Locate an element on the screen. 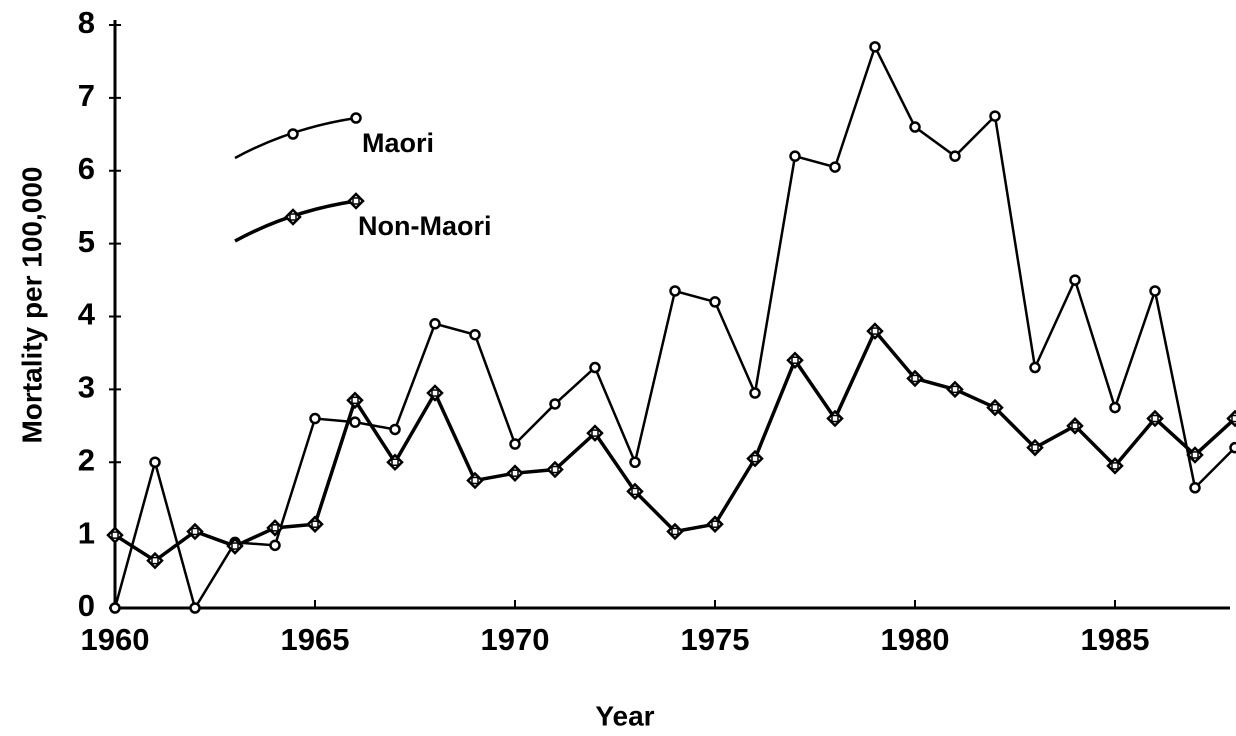  y-tick-label: 4 is located at coordinates (87, 314).